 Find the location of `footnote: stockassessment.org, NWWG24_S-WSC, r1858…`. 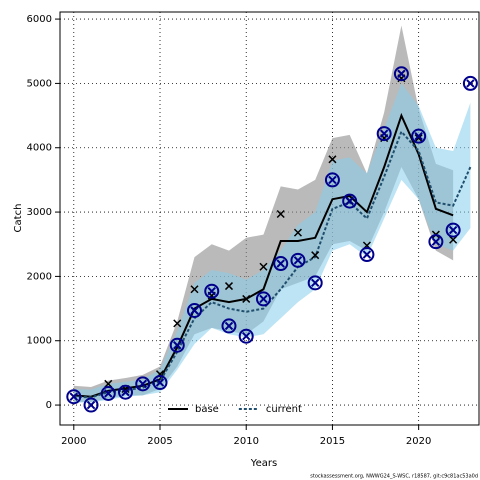

footnote: stockassessment.org, NWWG24_S-WSC, r1858… is located at coordinates (394, 477).